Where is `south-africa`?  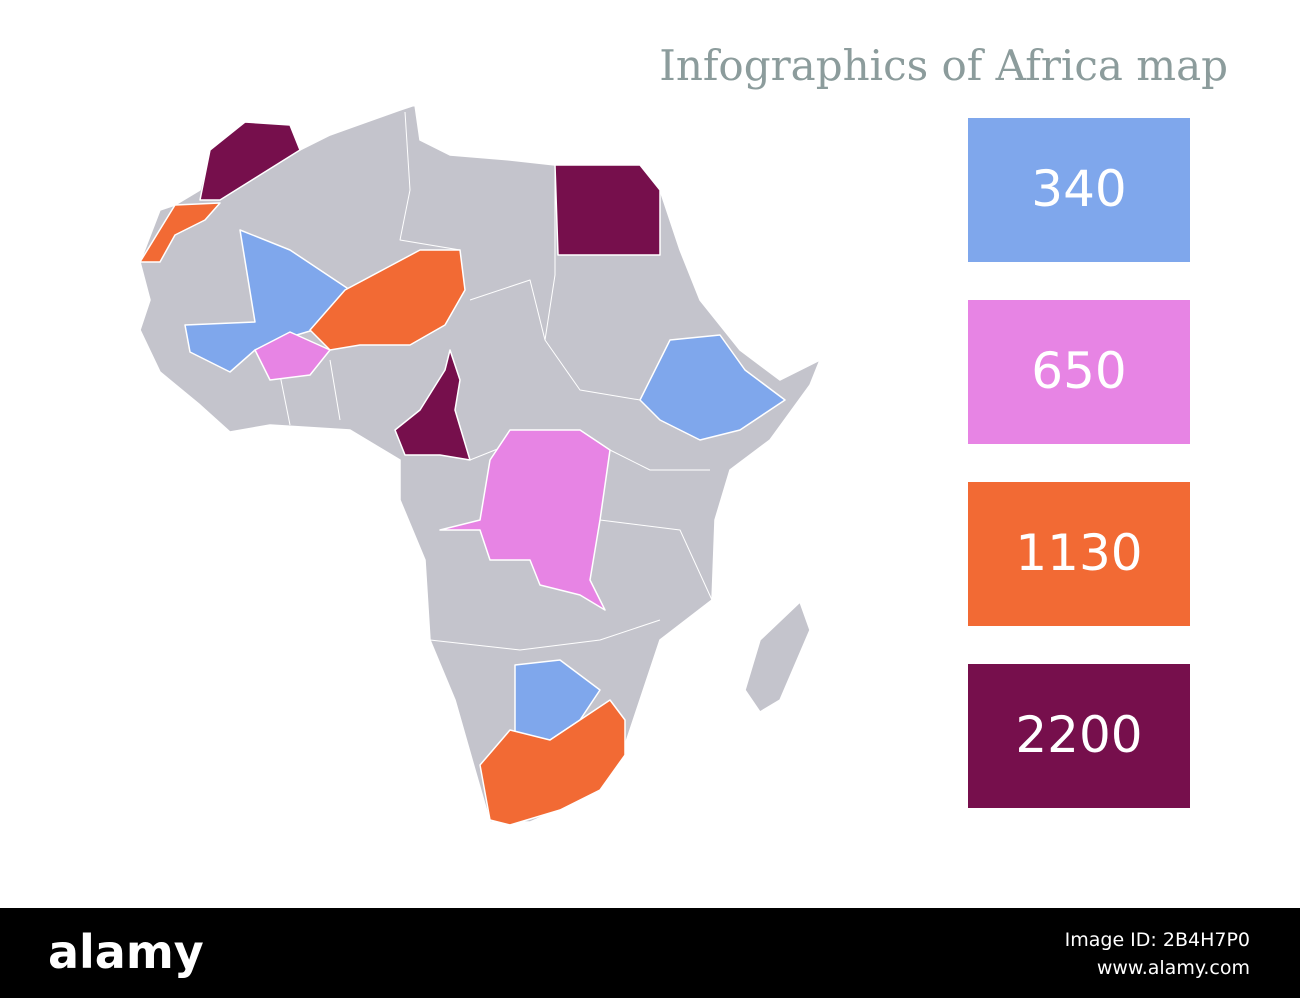 south-africa is located at coordinates (552, 762).